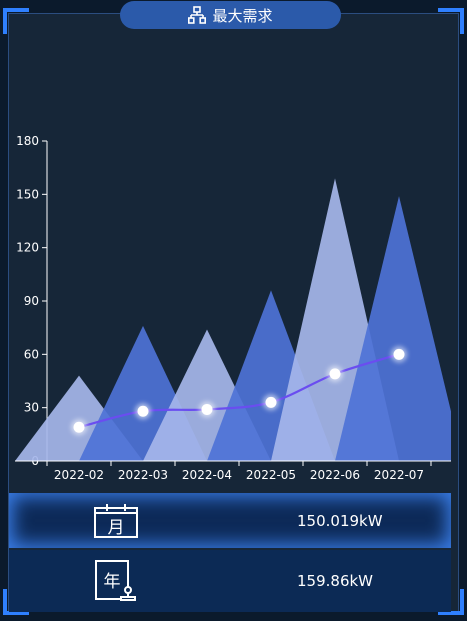 The image size is (467, 621). Describe the element at coordinates (335, 475) in the screenshot. I see `x-tick-label: 2022-06` at that location.